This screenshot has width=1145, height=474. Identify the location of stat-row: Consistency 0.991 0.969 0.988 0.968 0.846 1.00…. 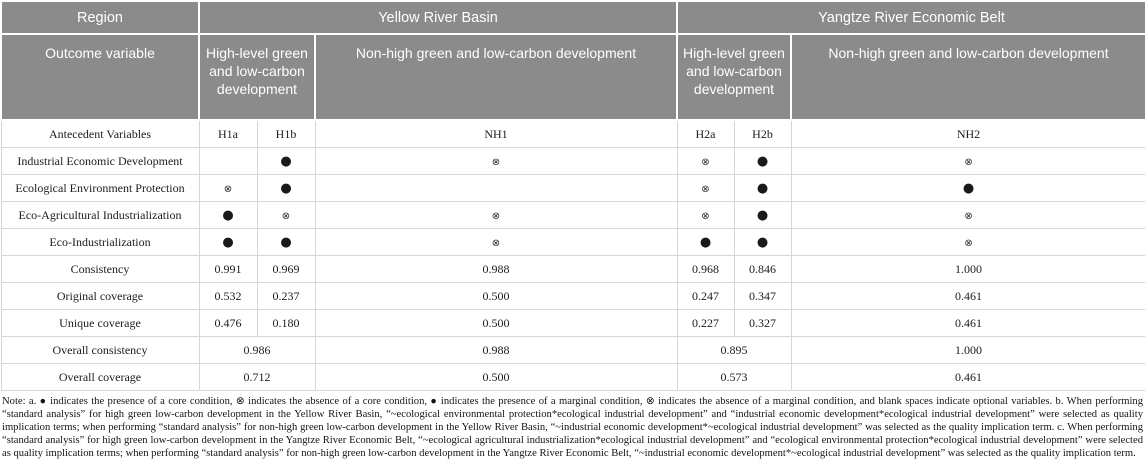
(572, 269).